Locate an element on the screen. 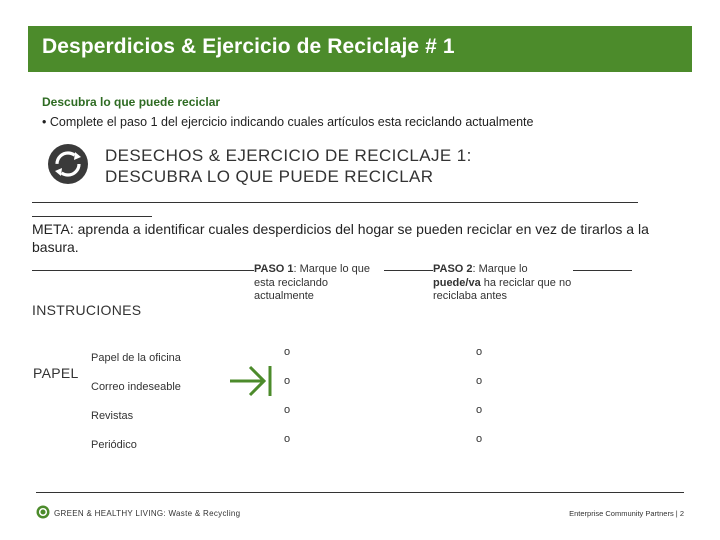  subheading: Descubra lo que puede reciclar is located at coordinates (131, 102).